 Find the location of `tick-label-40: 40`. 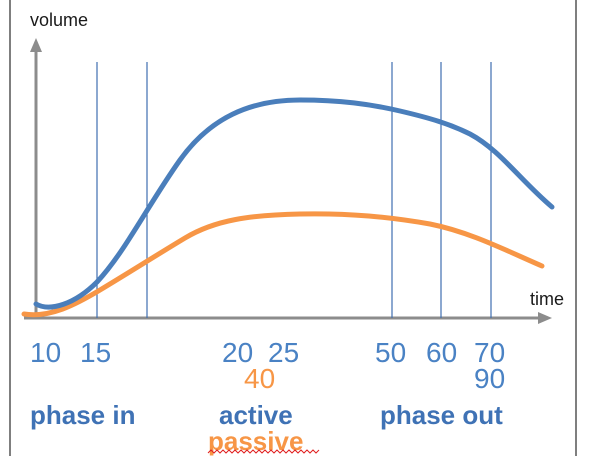

tick-label-40: 40 is located at coordinates (259, 378).